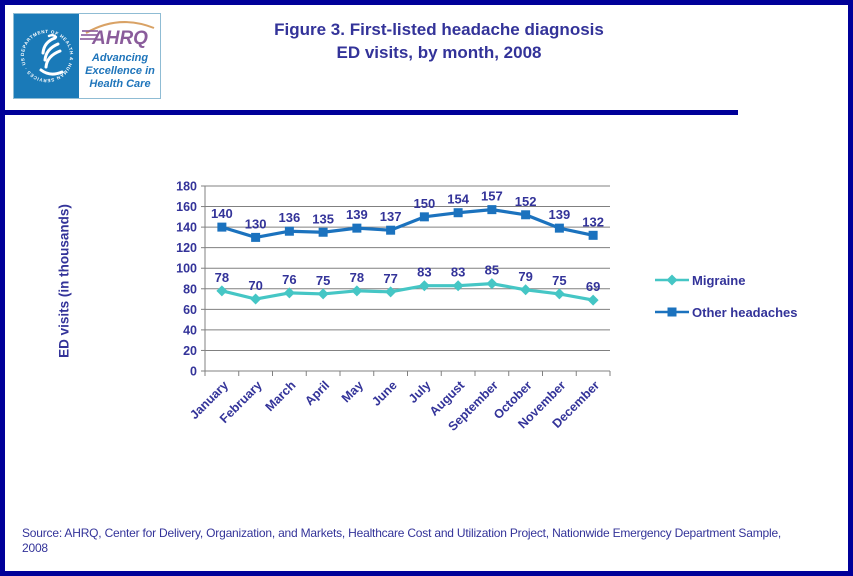 Image resolution: width=853 pixels, height=576 pixels. I want to click on series-other-headaches: 140 130 136 135 139 137 150 154 157 152 139 132, so click(407, 215).